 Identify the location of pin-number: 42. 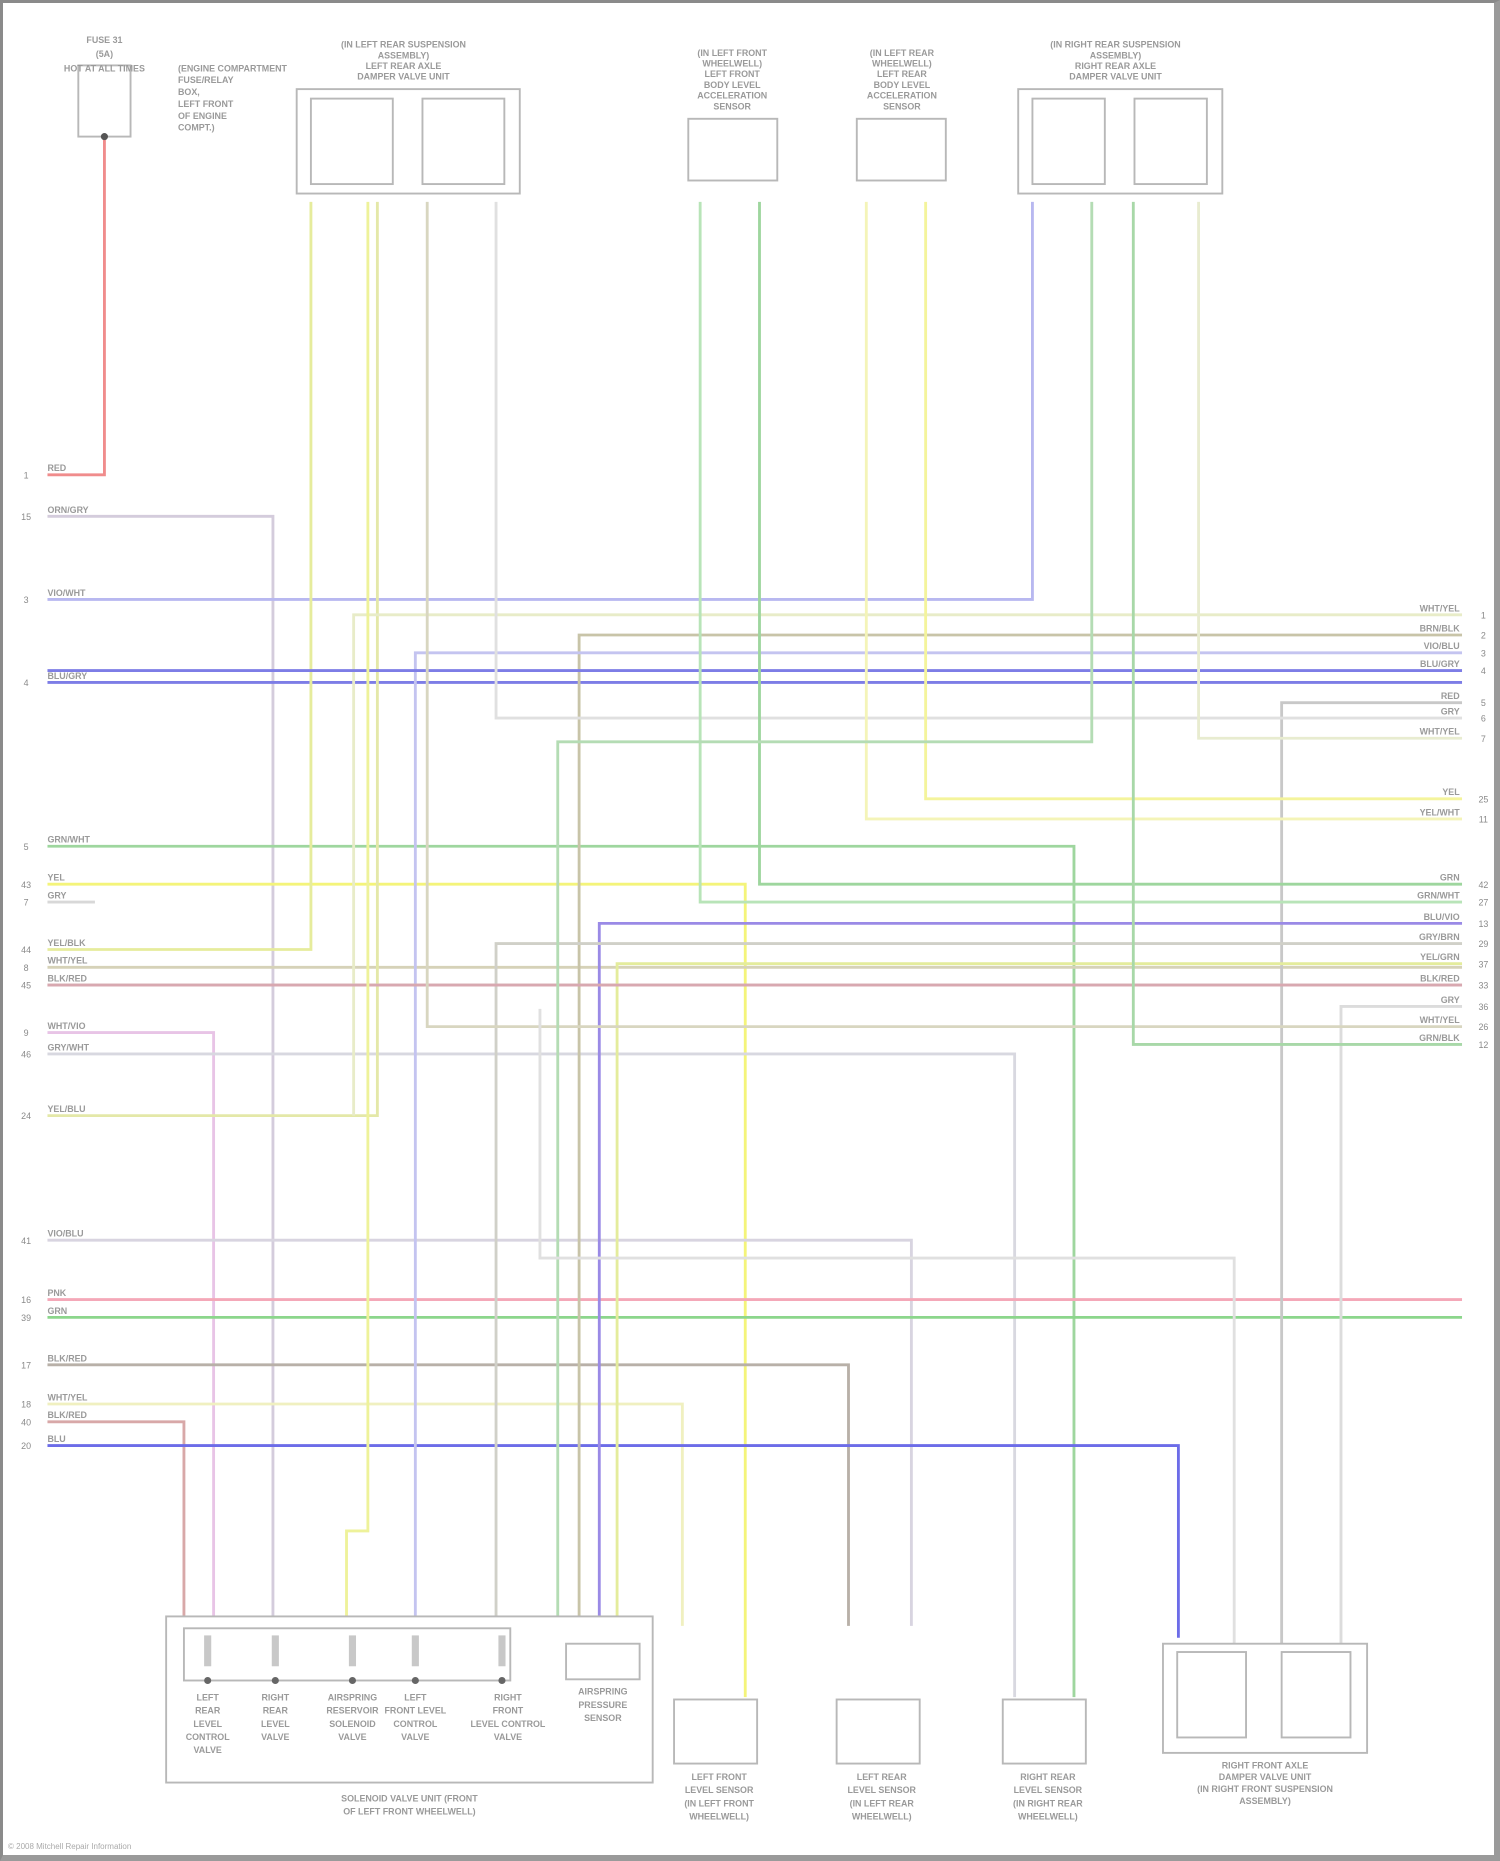
(1483, 885).